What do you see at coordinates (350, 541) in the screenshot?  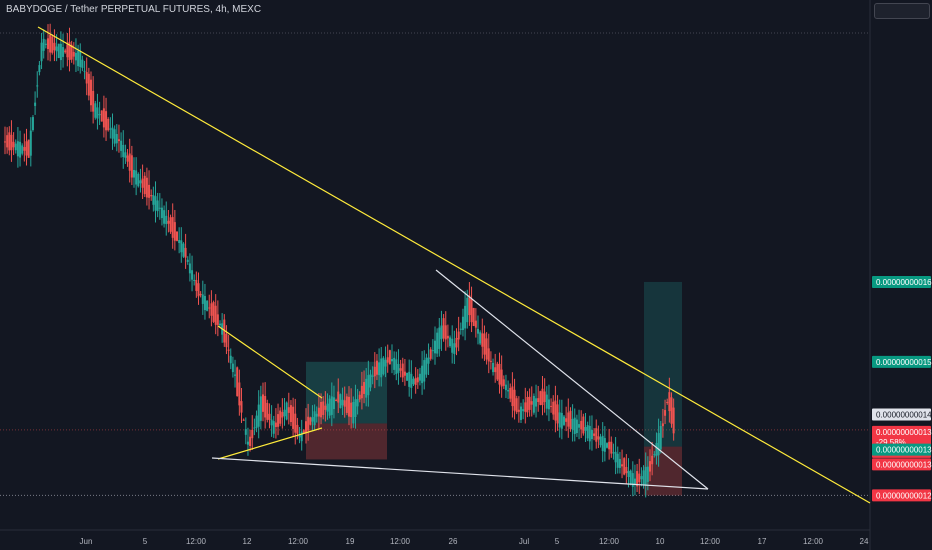 I see `time-tick-label: 19` at bounding box center [350, 541].